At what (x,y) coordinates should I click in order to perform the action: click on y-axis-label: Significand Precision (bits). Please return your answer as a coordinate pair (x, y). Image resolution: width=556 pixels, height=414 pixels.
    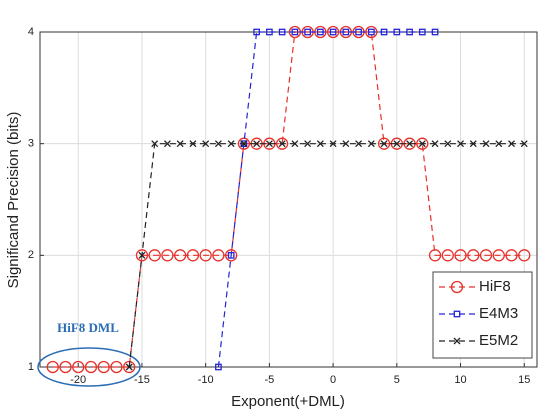
    Looking at the image, I should click on (13, 200).